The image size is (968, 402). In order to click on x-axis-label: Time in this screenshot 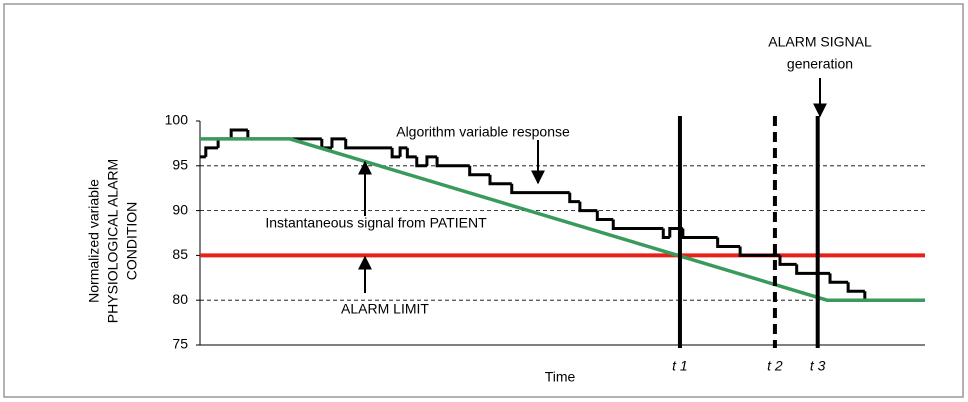, I will do `click(560, 377)`.